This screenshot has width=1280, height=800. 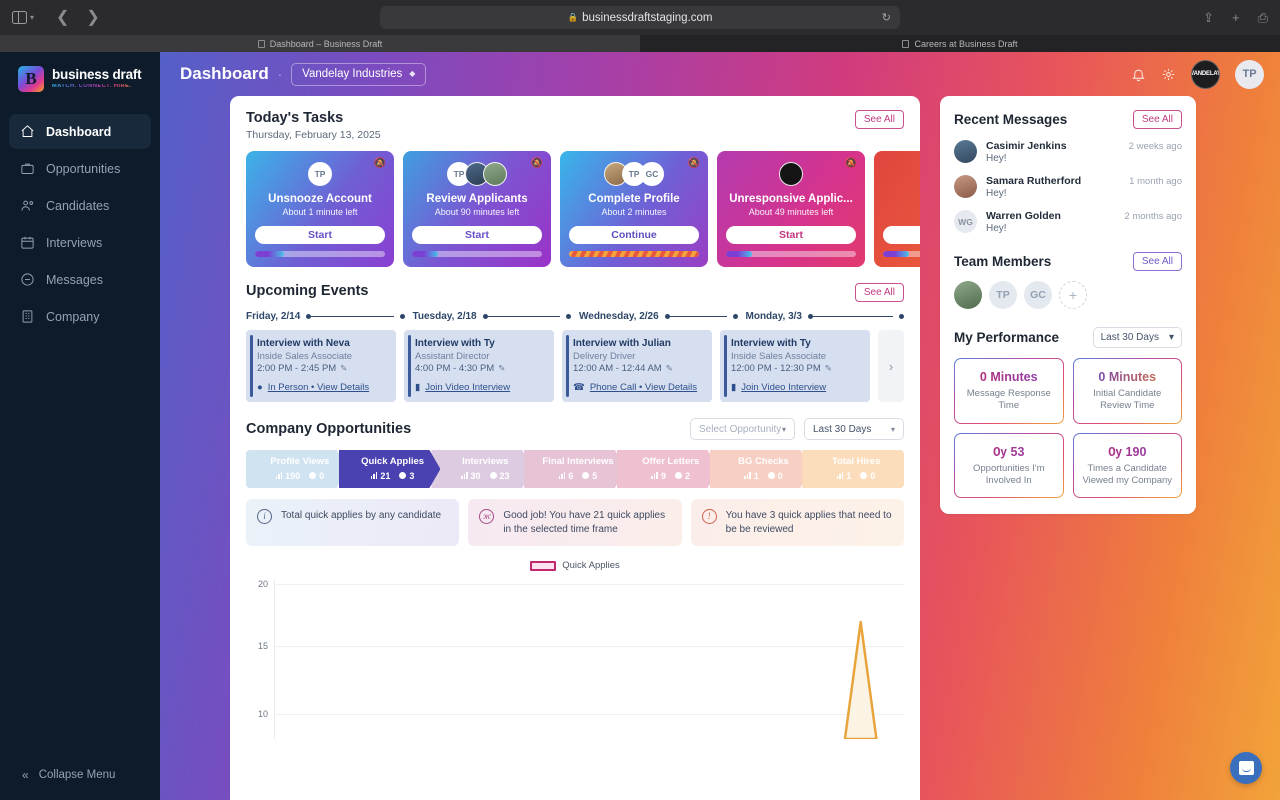 I want to click on message-row: Casimir Jenkins Hey! 2 weeks ago, so click(x=1068, y=152).